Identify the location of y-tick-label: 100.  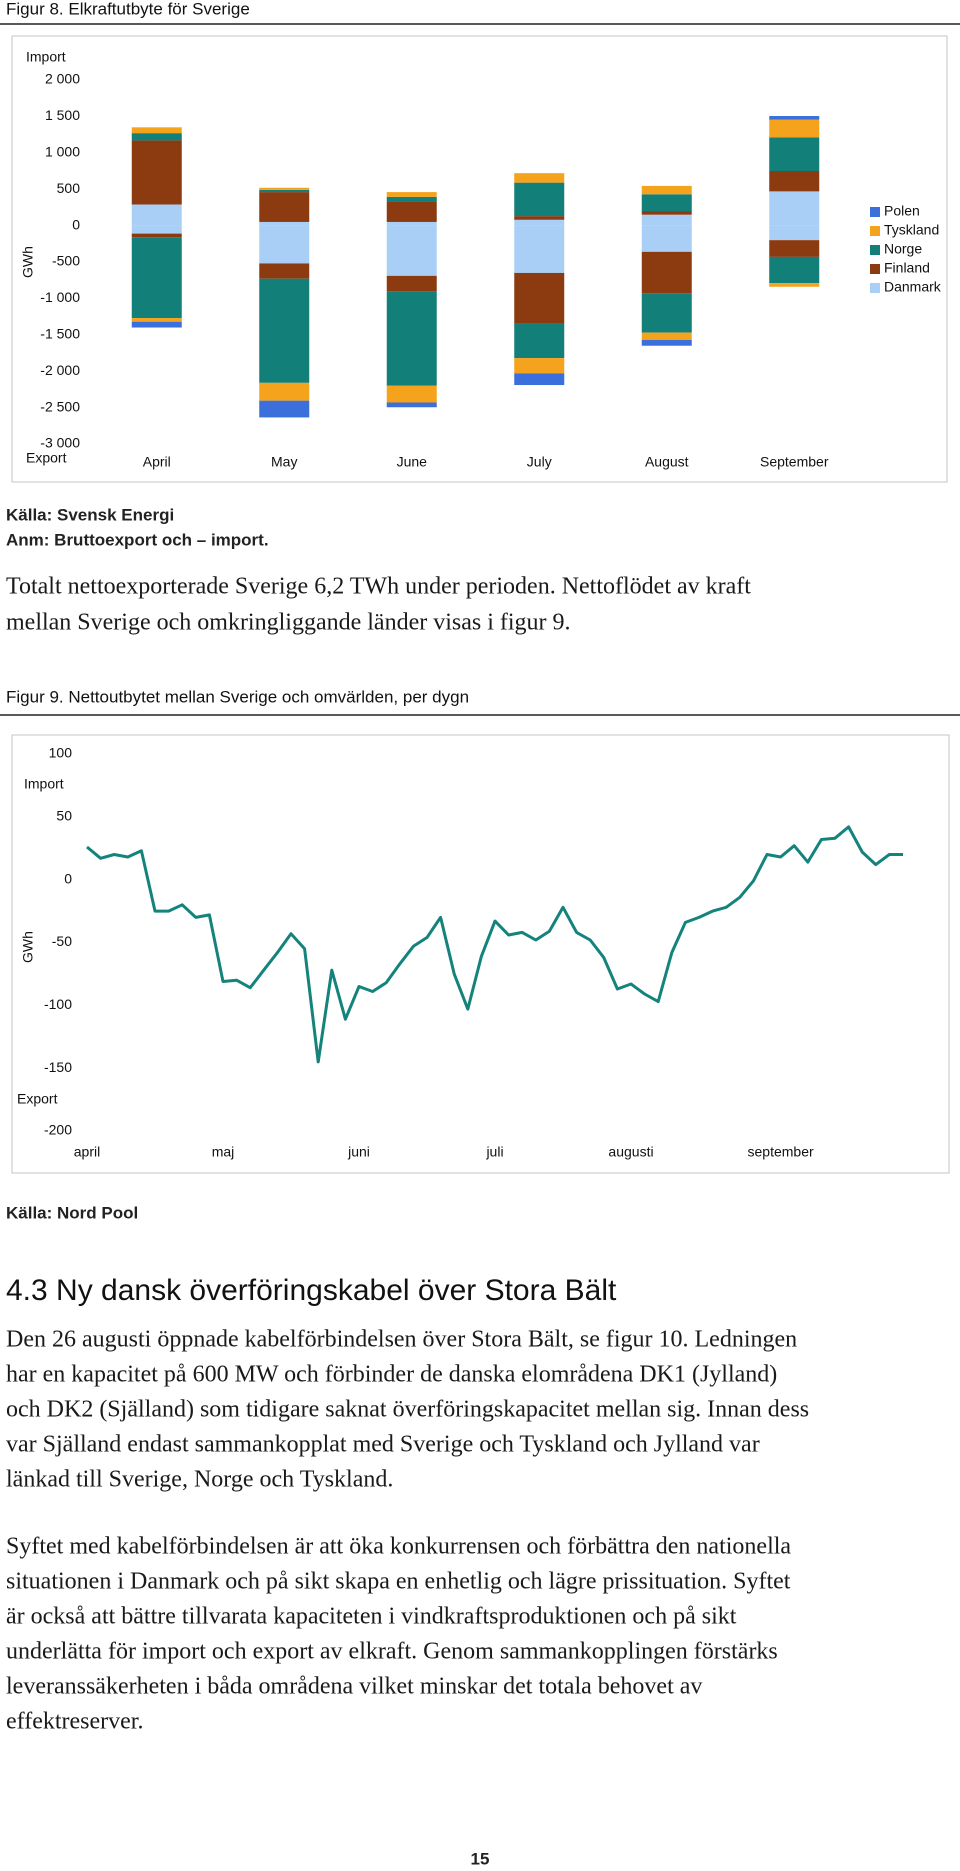
(61, 753).